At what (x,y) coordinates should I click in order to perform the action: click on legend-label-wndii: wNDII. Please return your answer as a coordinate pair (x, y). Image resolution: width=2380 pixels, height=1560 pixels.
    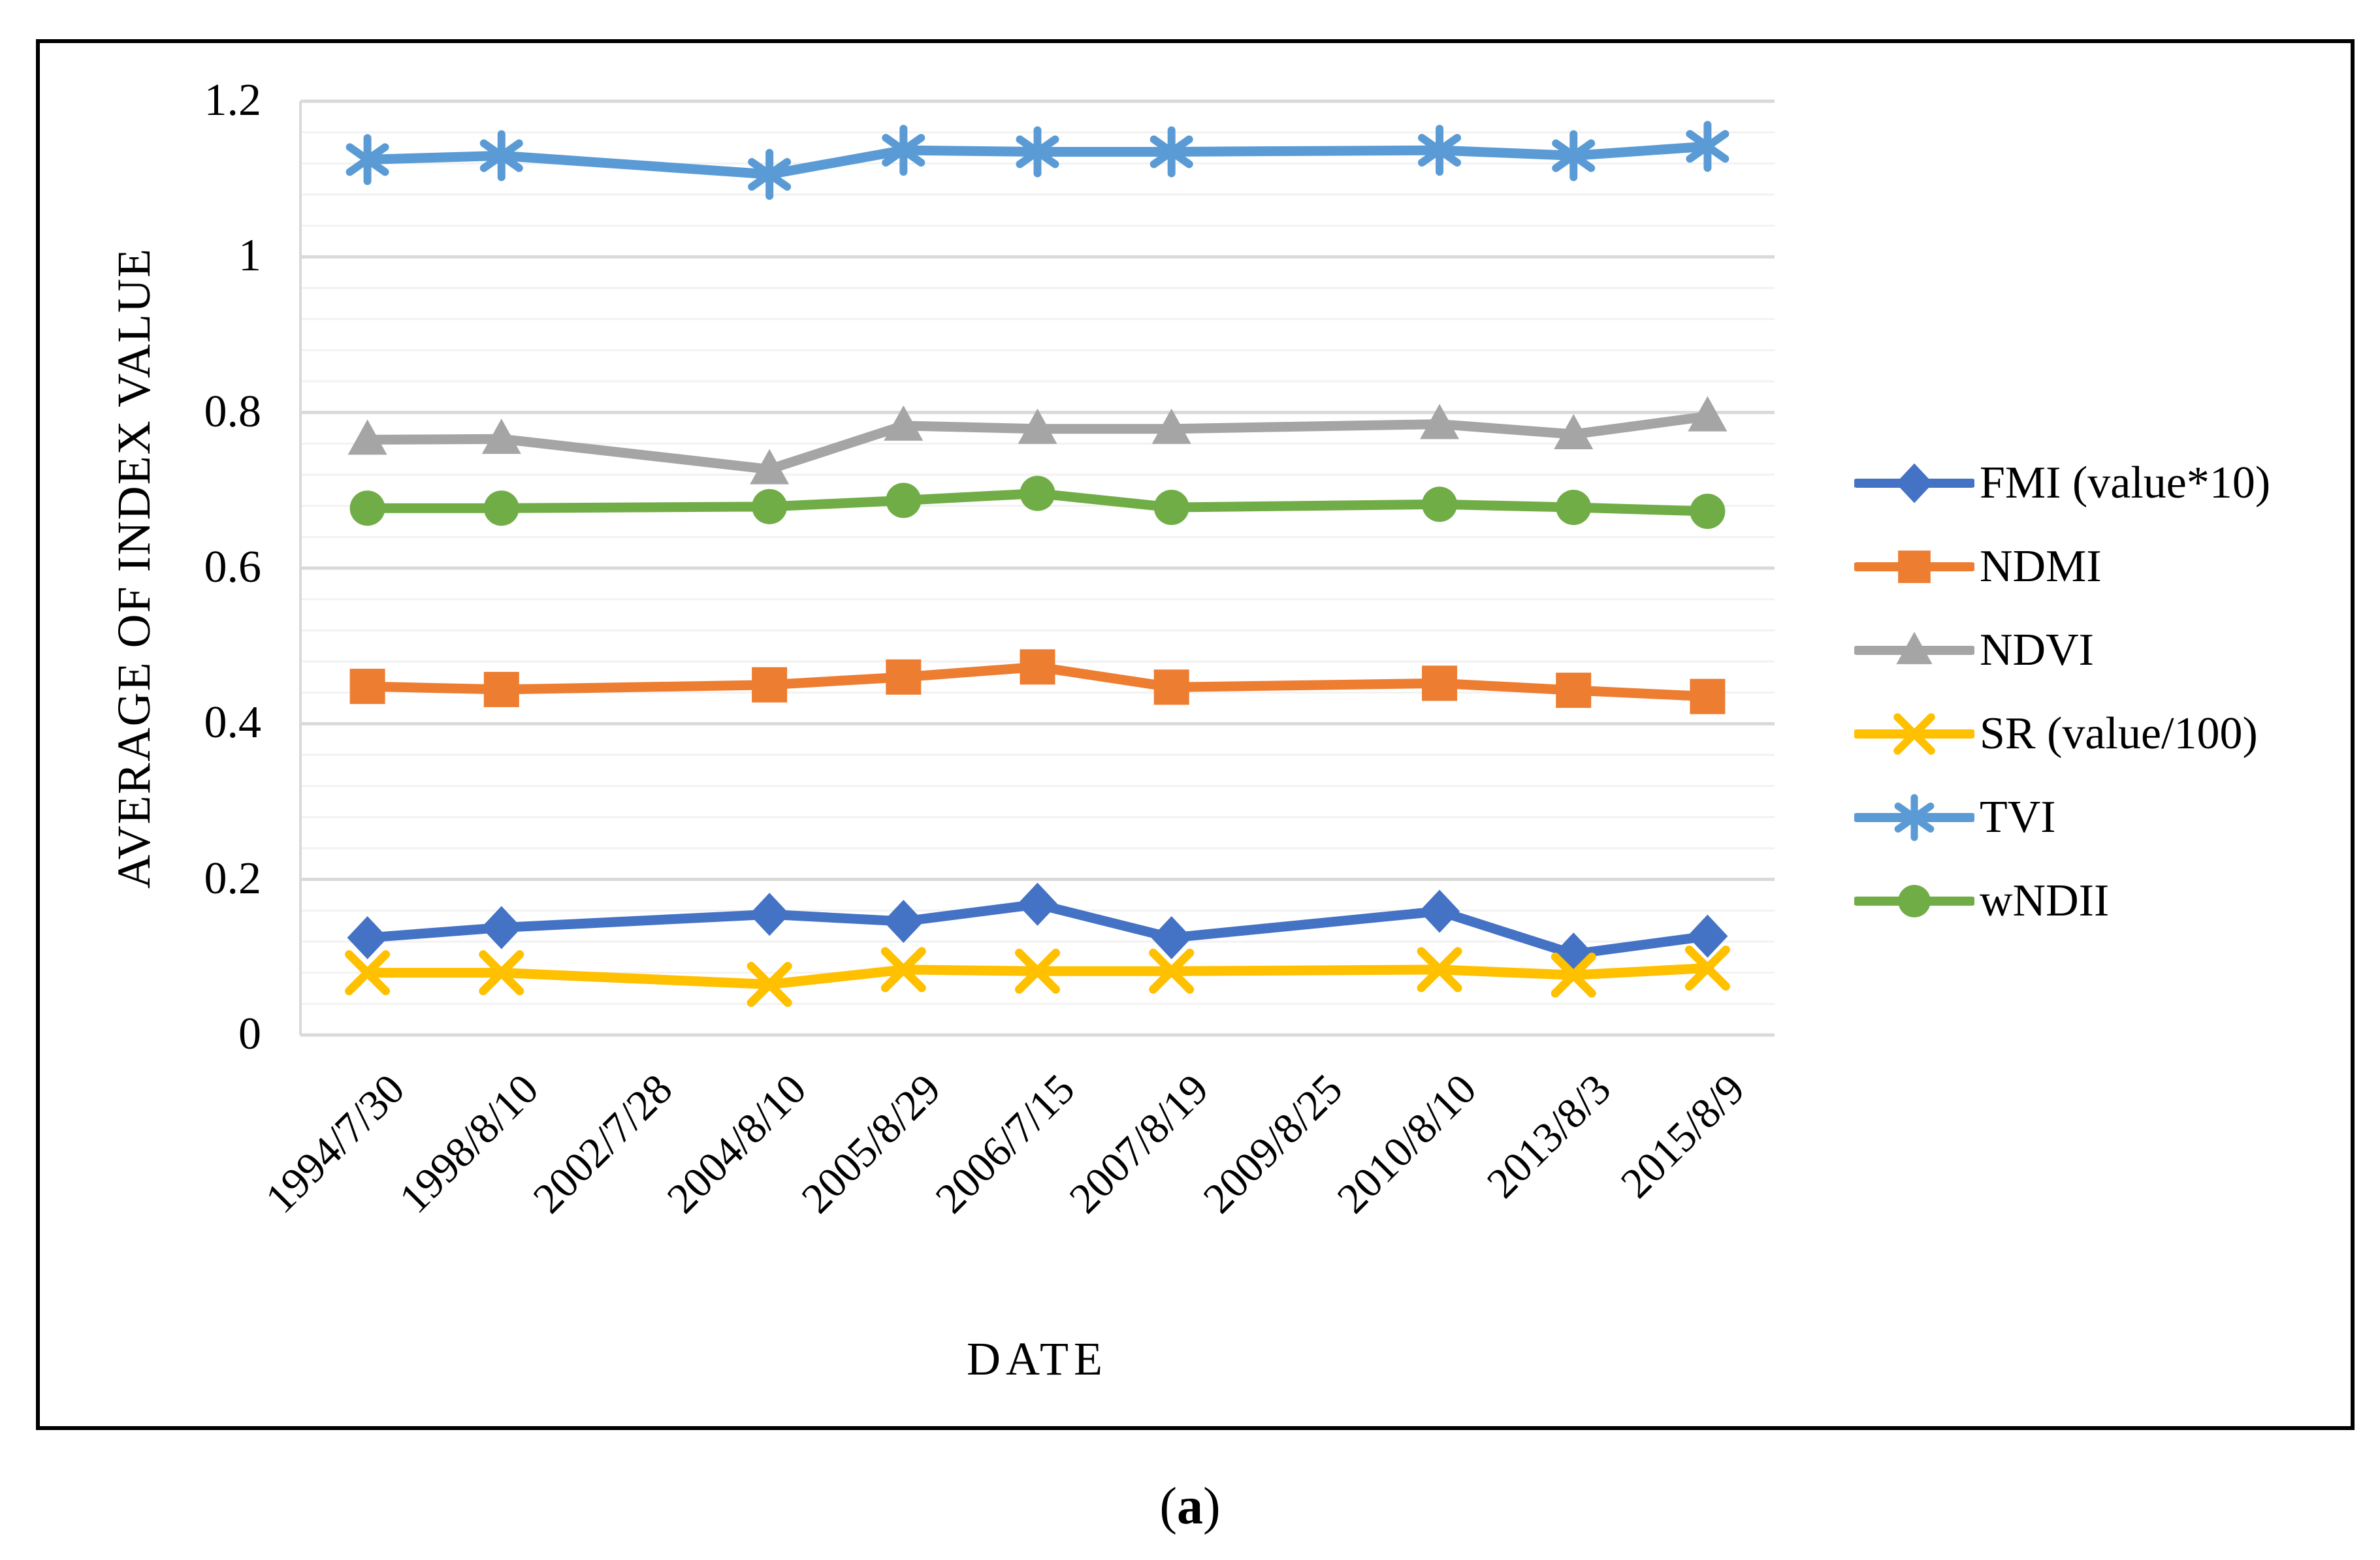
    Looking at the image, I should click on (2045, 901).